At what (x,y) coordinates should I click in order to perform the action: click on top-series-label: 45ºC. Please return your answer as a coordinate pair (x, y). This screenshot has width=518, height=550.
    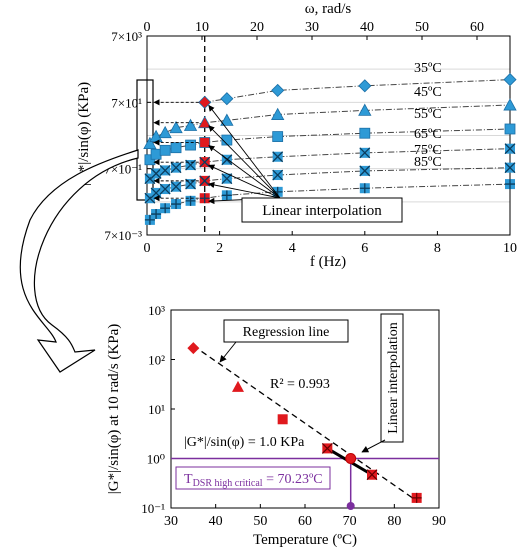
    Looking at the image, I should click on (428, 92).